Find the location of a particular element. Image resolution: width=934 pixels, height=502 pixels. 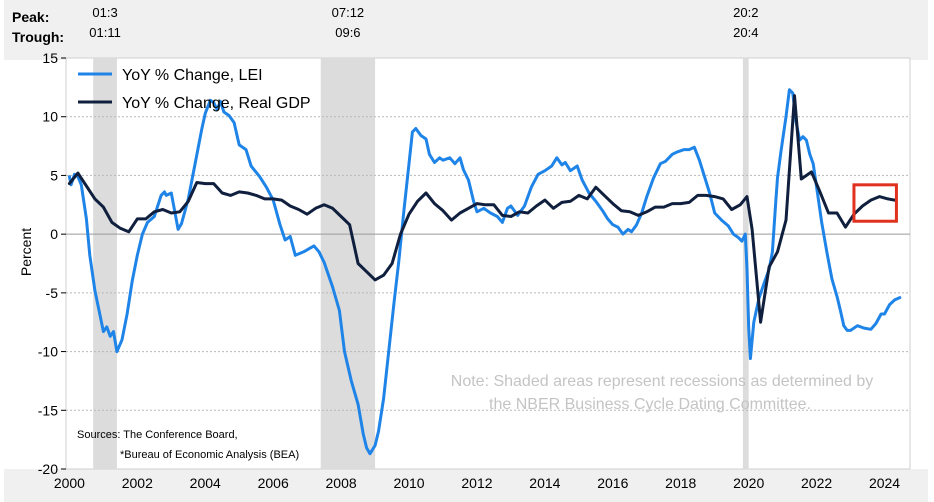

x-tick-label-2000: 2000 is located at coordinates (69, 483).